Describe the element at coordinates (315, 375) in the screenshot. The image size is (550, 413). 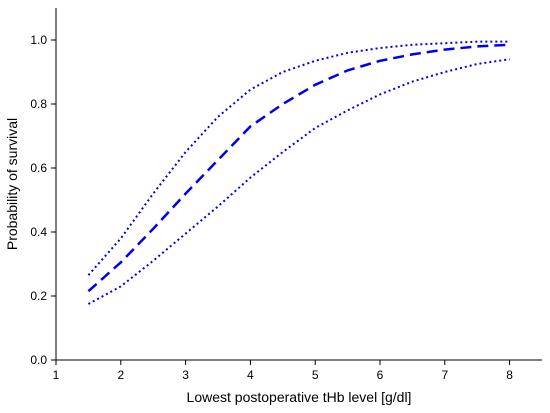
I see `x-tick-label: 5` at that location.